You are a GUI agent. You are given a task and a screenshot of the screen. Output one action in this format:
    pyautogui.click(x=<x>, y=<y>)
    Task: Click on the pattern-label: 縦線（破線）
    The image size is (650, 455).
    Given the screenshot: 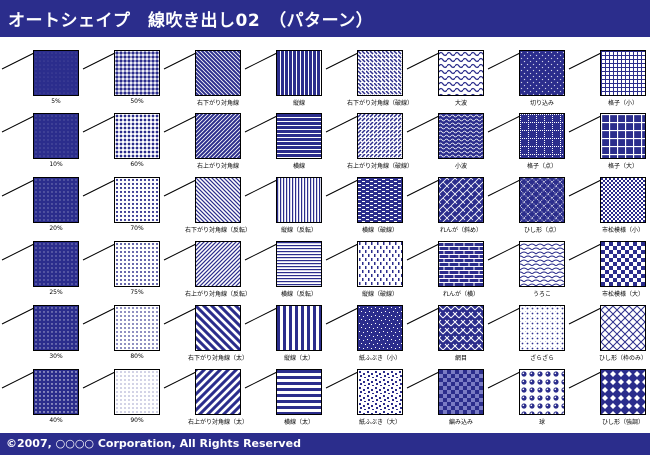 What is the action you would take?
    pyautogui.click(x=379, y=294)
    